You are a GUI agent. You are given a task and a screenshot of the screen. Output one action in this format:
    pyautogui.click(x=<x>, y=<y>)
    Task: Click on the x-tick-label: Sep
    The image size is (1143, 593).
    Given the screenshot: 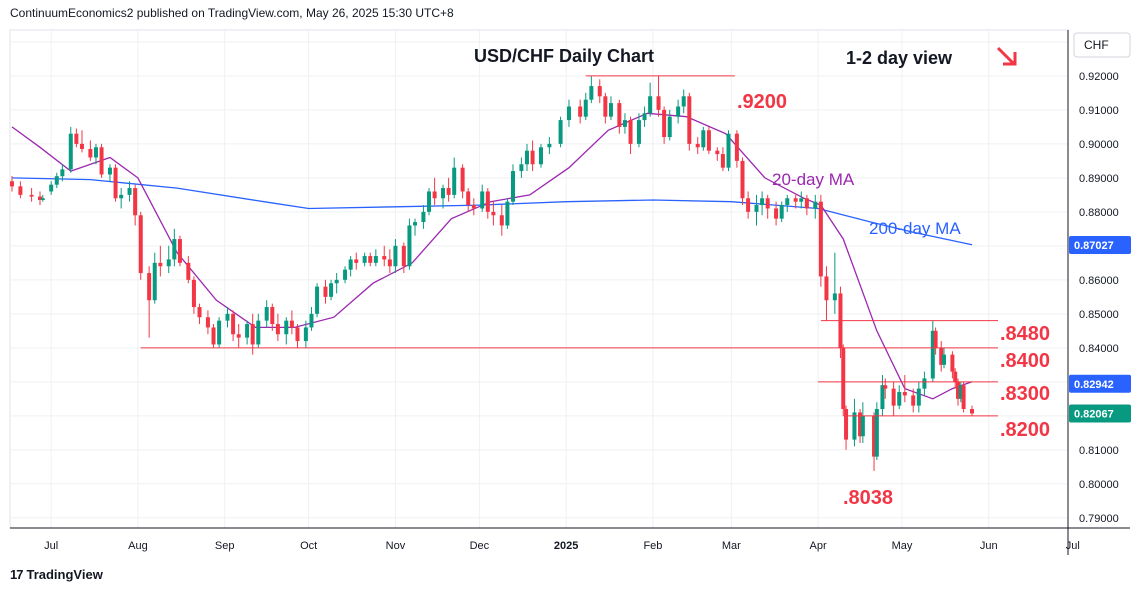 What is the action you would take?
    pyautogui.click(x=225, y=546)
    